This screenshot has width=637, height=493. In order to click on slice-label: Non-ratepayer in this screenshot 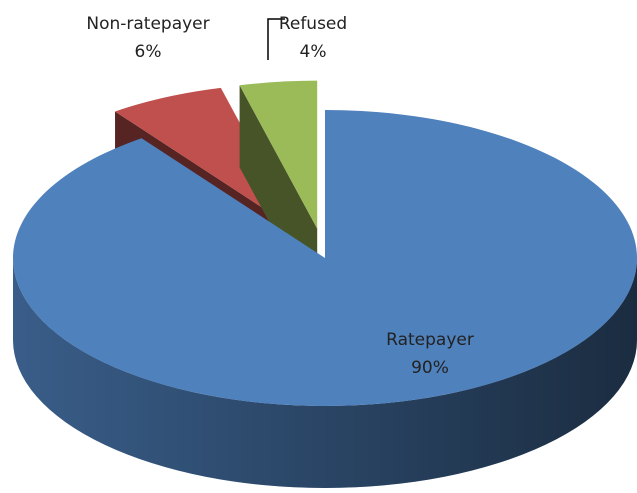, I will do `click(147, 24)`.